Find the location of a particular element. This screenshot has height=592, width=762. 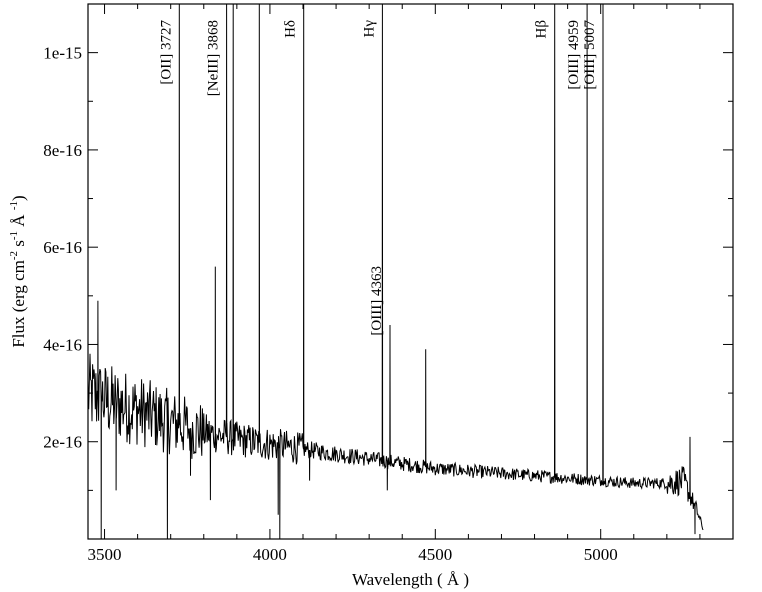

x-tick-label: 4000 is located at coordinates (270, 554).